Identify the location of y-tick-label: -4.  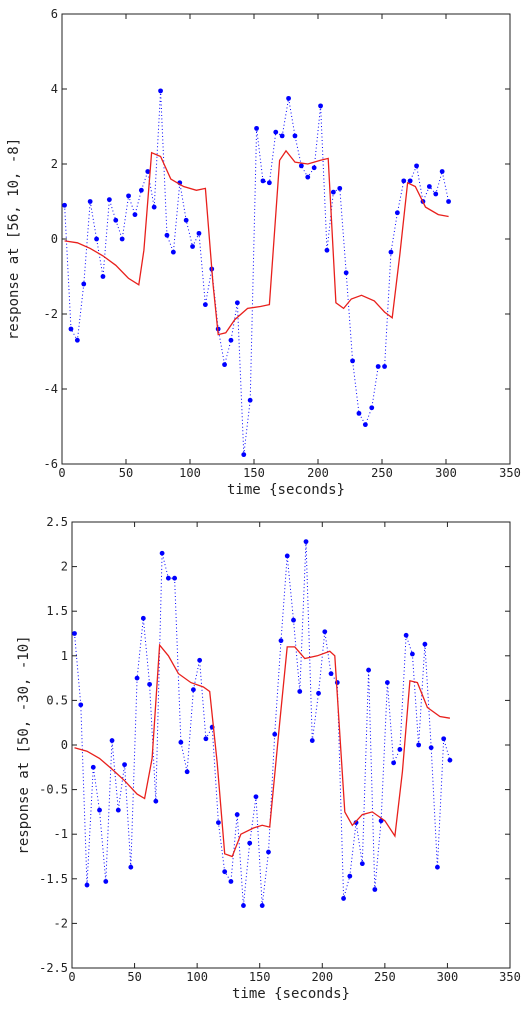
(51, 389).